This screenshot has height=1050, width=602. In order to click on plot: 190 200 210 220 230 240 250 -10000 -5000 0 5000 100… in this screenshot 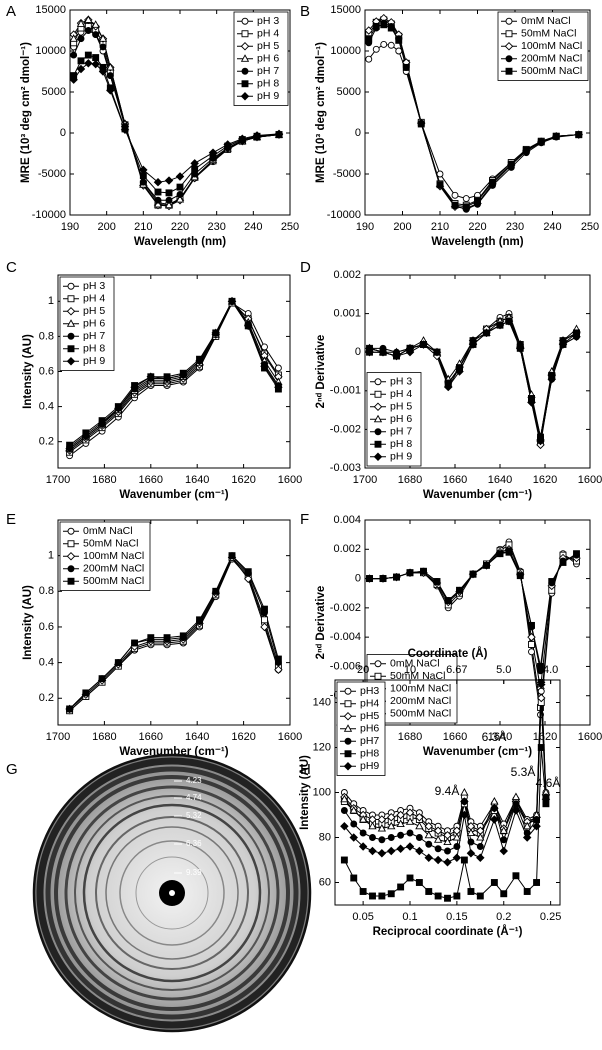, I will do `click(159, 126)`.